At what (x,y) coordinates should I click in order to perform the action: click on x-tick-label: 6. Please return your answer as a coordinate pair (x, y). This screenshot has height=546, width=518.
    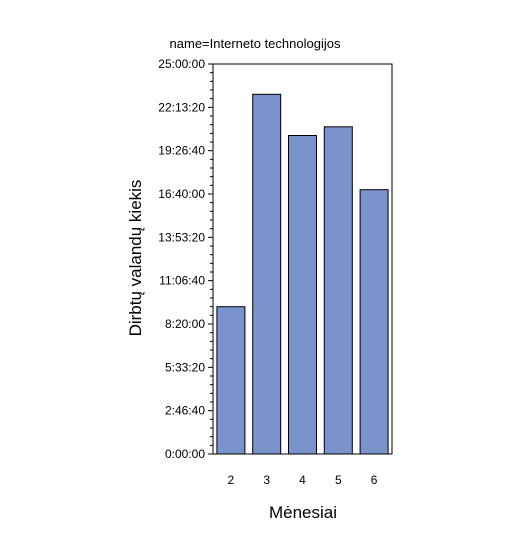
    Looking at the image, I should click on (374, 480).